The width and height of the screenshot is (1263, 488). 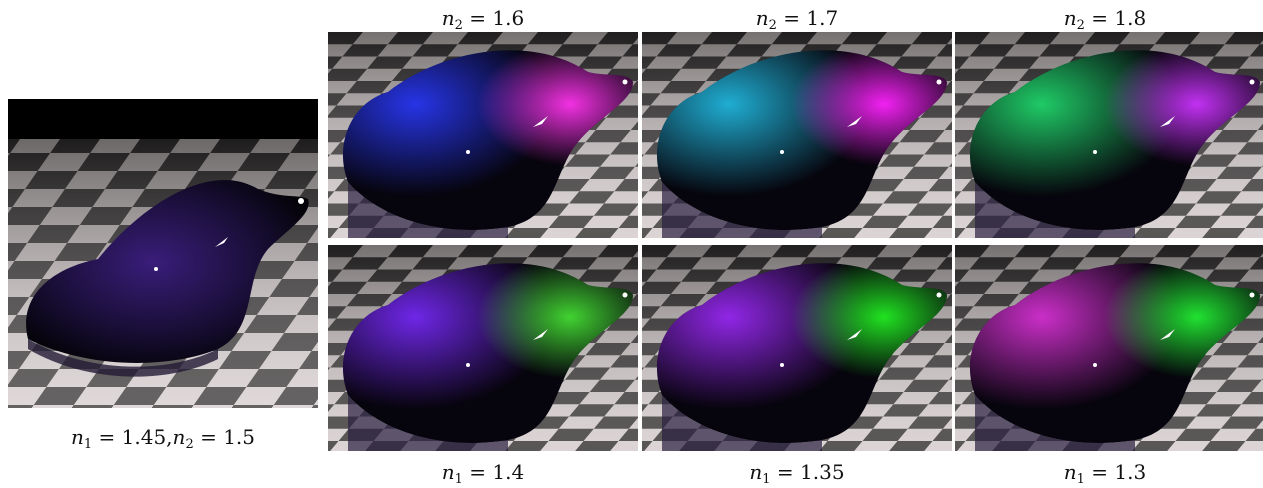 What do you see at coordinates (483, 473) in the screenshot?
I see `caption-bottom-1: n1 = 1.4` at bounding box center [483, 473].